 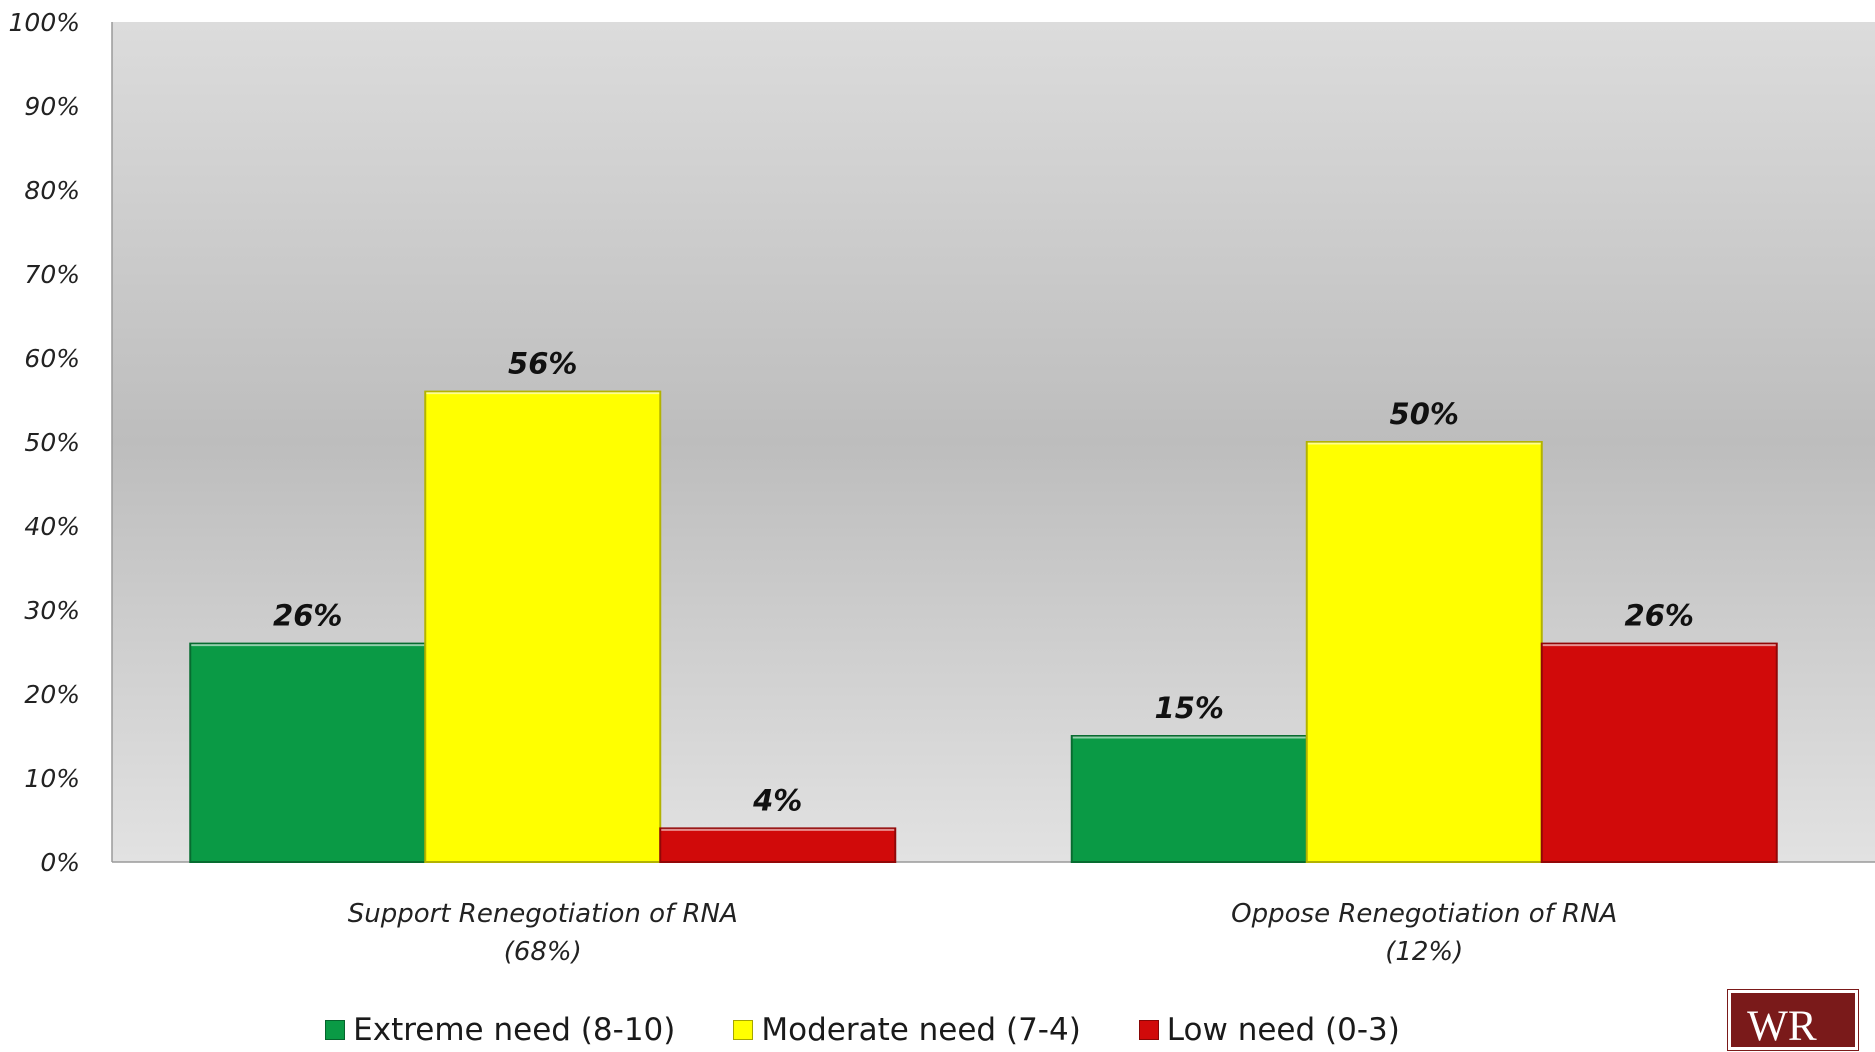 I want to click on data-label: 56%, so click(x=542, y=364).